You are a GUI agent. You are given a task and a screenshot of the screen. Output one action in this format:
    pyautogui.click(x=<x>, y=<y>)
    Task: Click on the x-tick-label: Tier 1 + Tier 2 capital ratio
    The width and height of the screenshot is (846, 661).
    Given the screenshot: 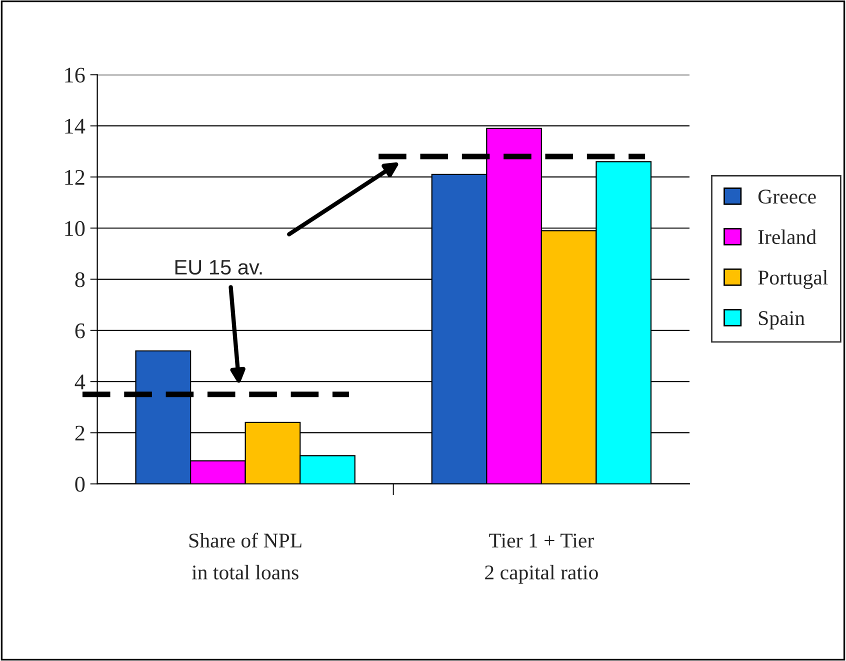 What is the action you would take?
    pyautogui.click(x=541, y=559)
    